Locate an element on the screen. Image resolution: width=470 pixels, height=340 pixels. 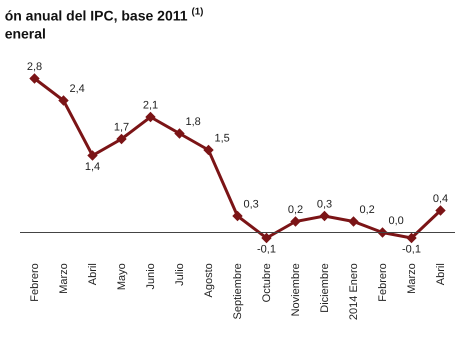
x-tick-label: Julio is located at coordinates (180, 274).